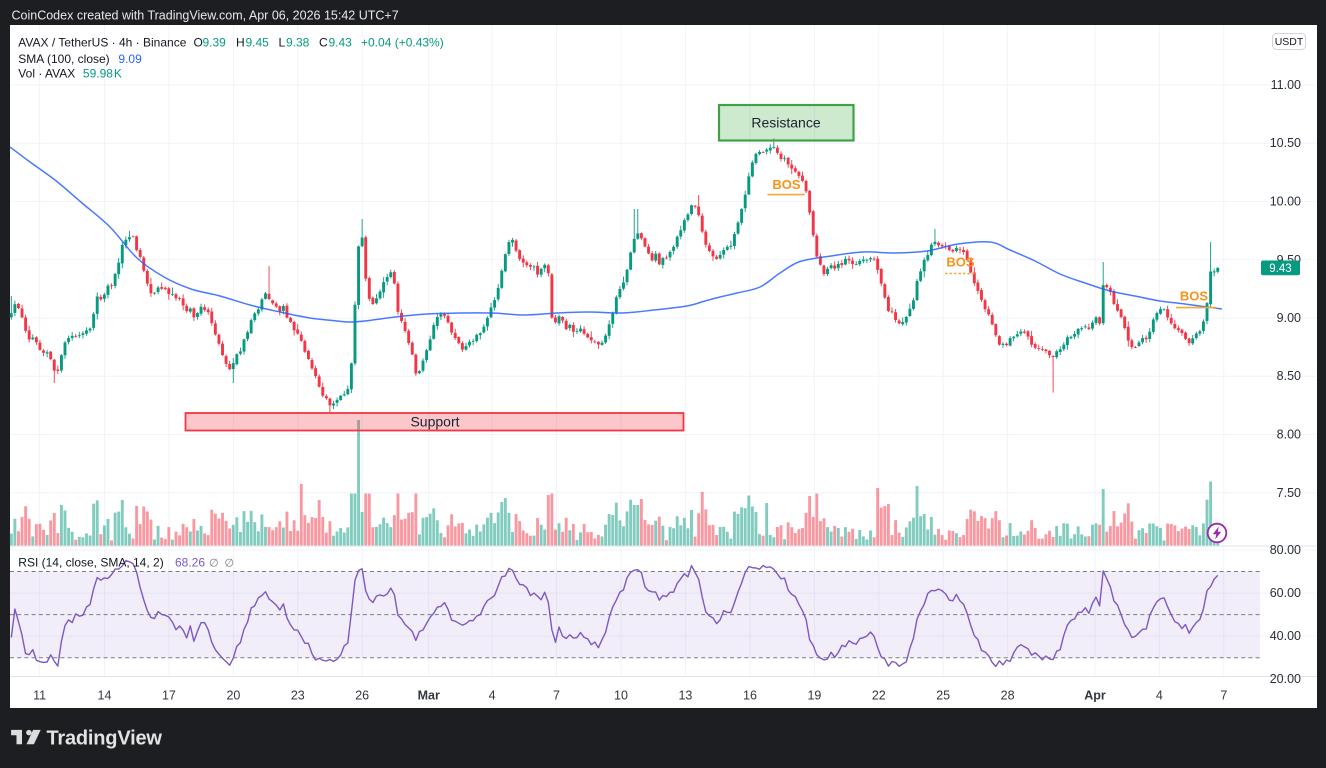 Image resolution: width=1326 pixels, height=768 pixels. Describe the element at coordinates (1285, 202) in the screenshot. I see `svg-text: 10.00` at that location.